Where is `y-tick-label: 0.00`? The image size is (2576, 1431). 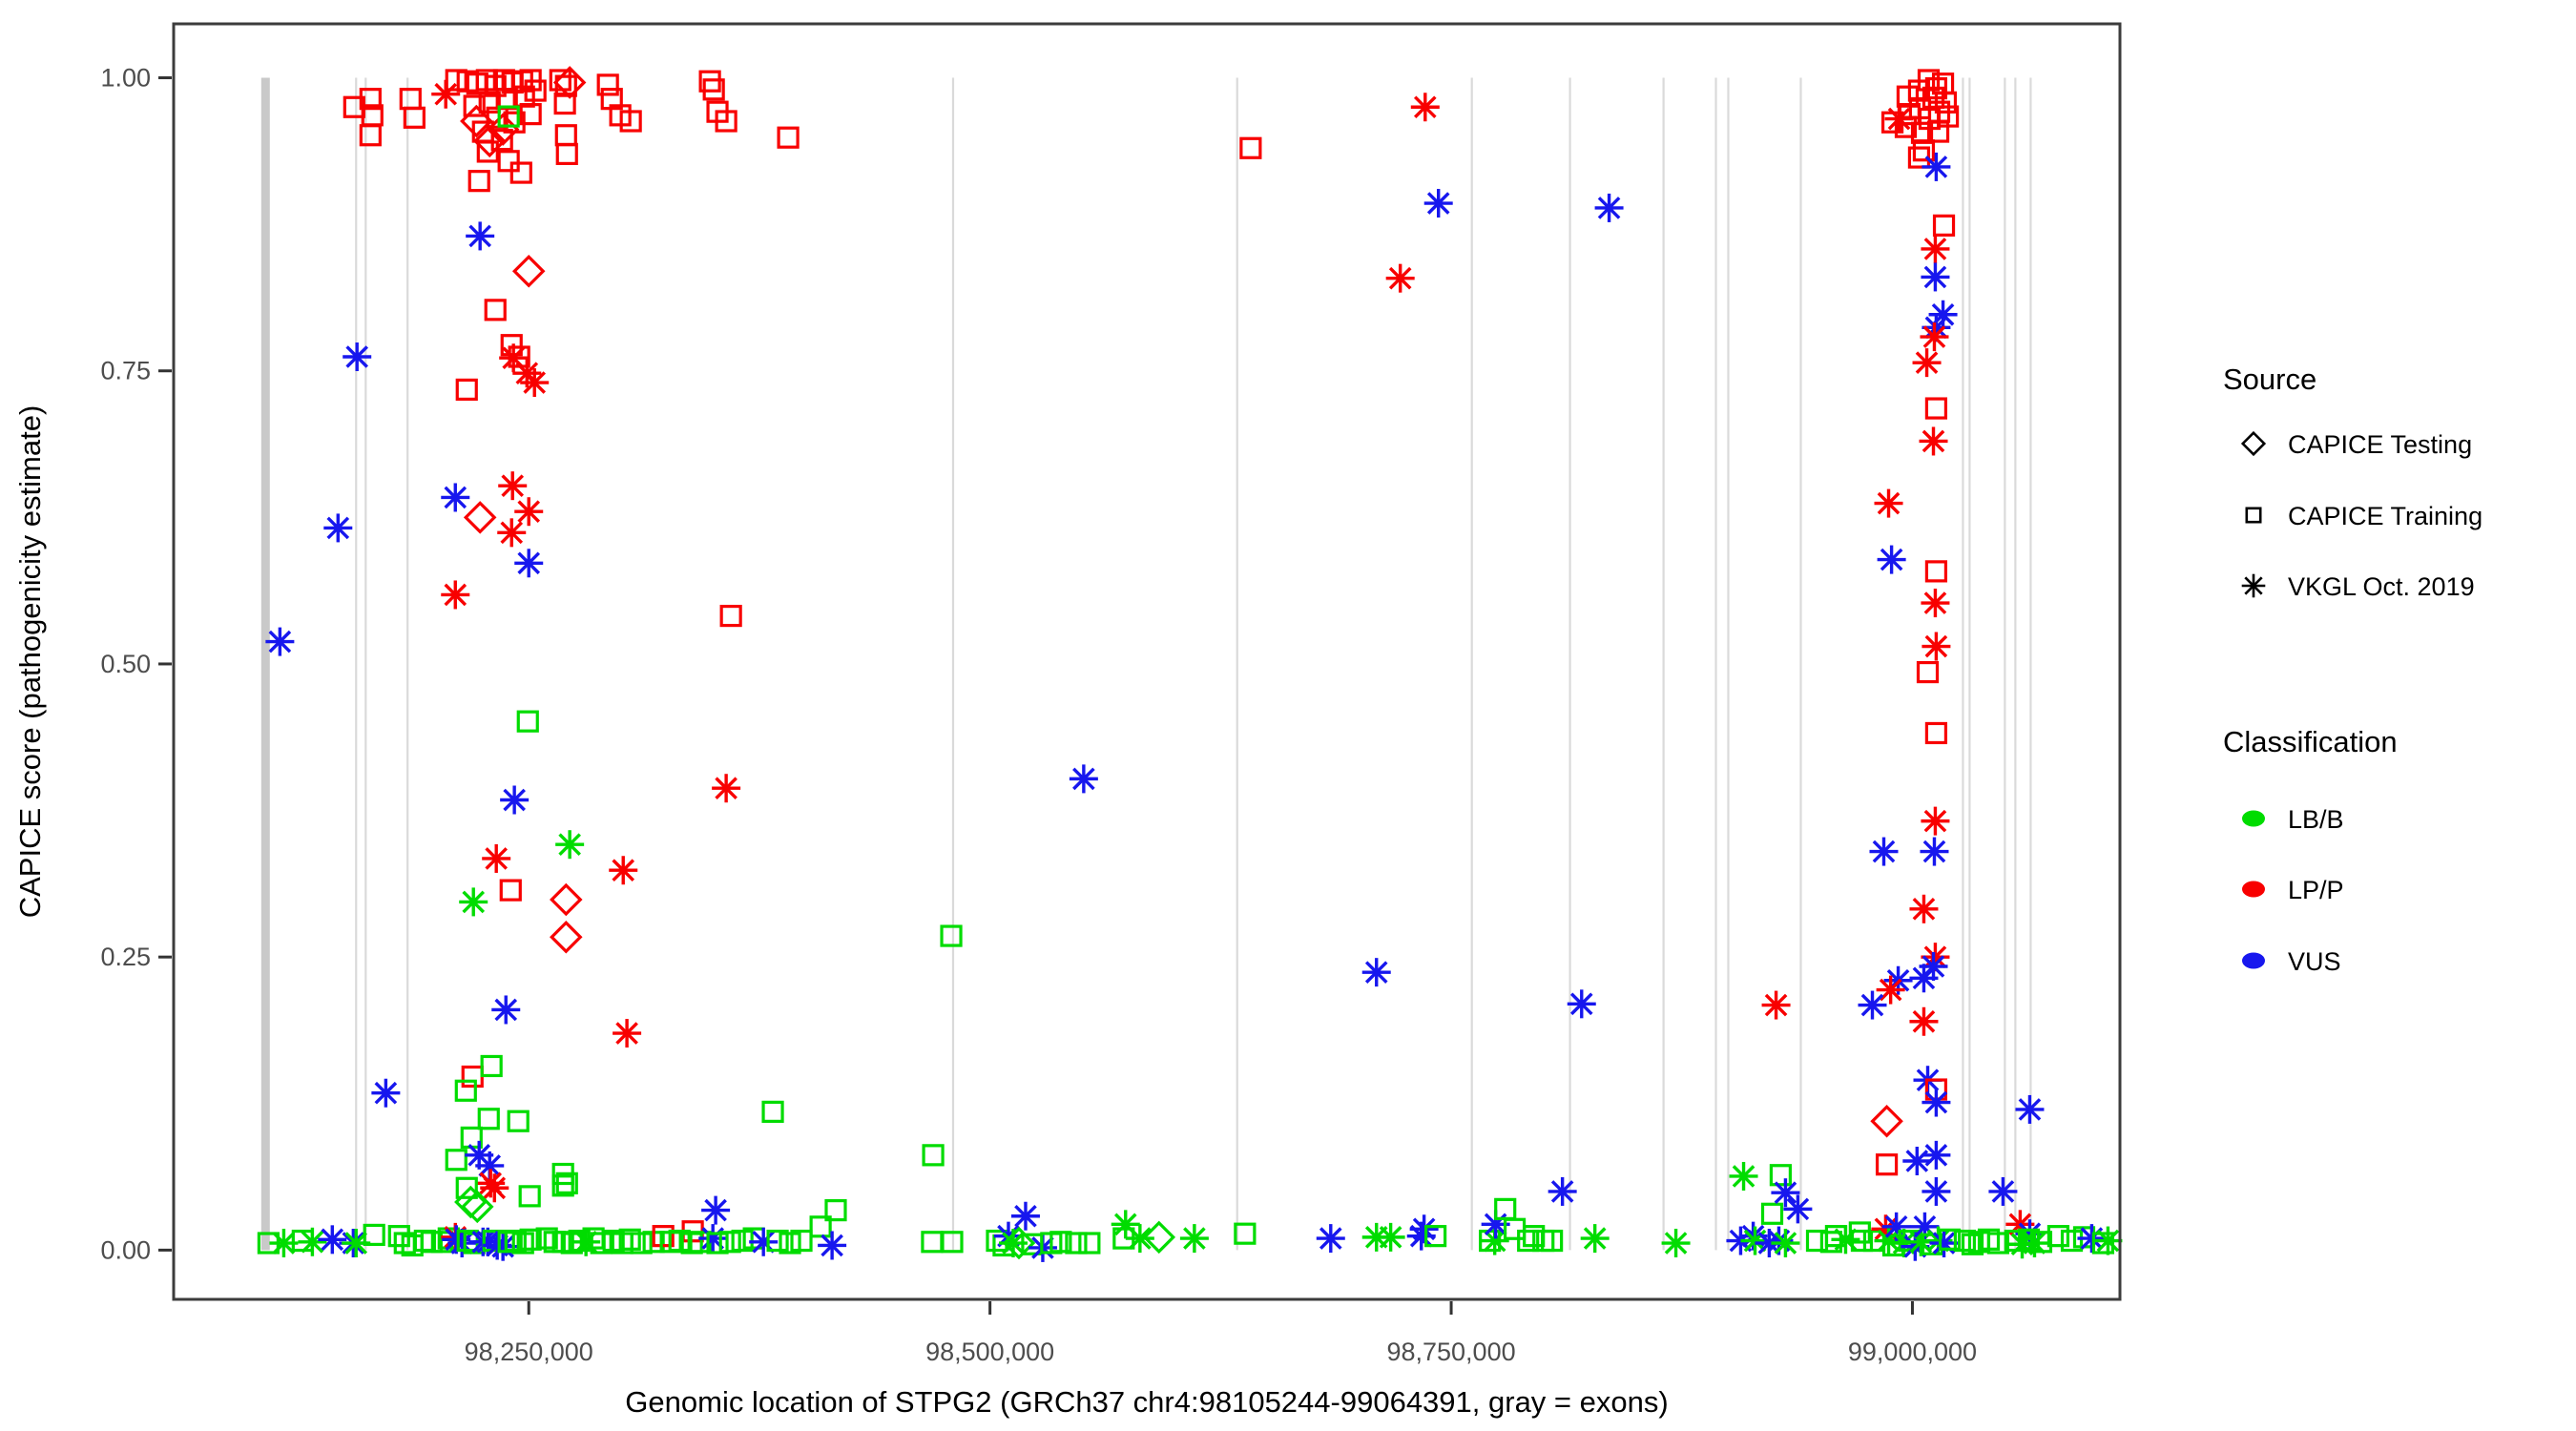
y-tick-label: 0.00 is located at coordinates (125, 1249).